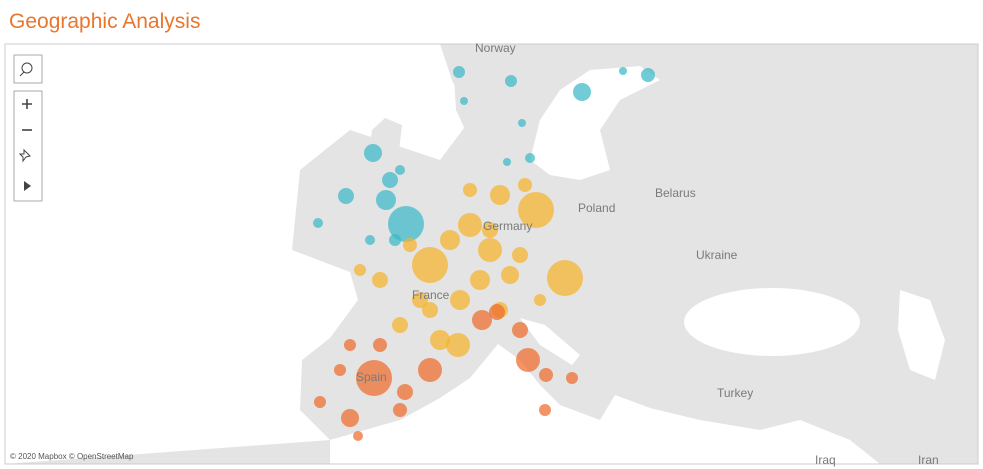 Image resolution: width=983 pixels, height=469 pixels. What do you see at coordinates (772, 322) in the screenshot?
I see `black-sea` at bounding box center [772, 322].